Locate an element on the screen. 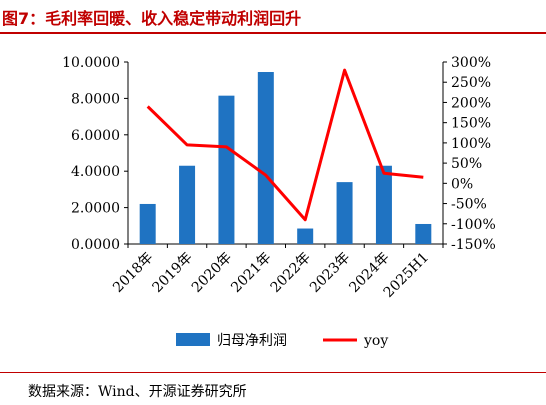  legend: 归母净利润 yoy is located at coordinates (282, 340).